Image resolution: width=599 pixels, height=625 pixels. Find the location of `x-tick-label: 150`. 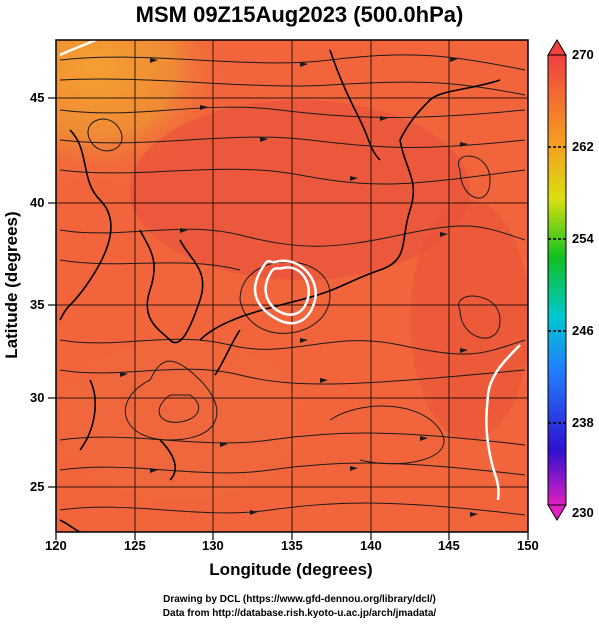

x-tick-label: 150 is located at coordinates (528, 545).